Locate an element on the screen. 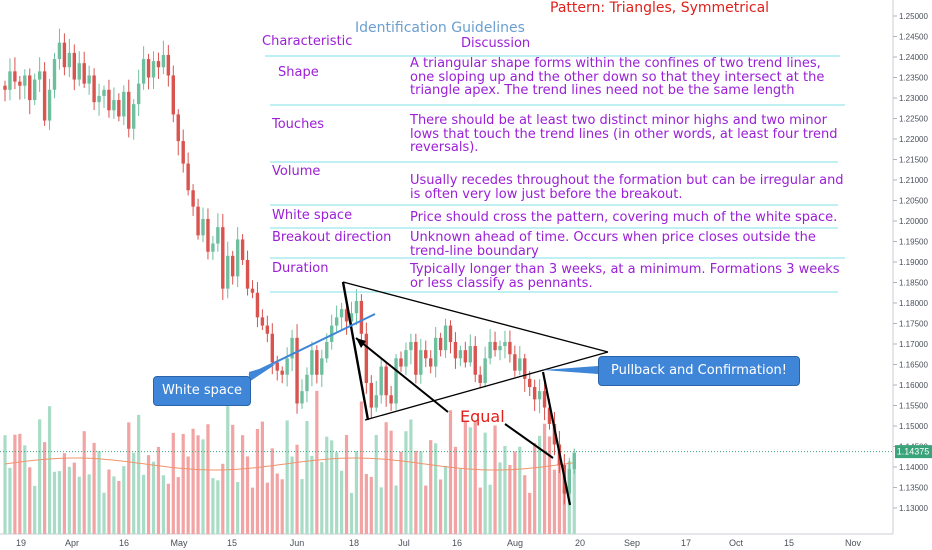 Image resolution: width=932 pixels, height=550 pixels. white-space-pointer is located at coordinates (312, 344).